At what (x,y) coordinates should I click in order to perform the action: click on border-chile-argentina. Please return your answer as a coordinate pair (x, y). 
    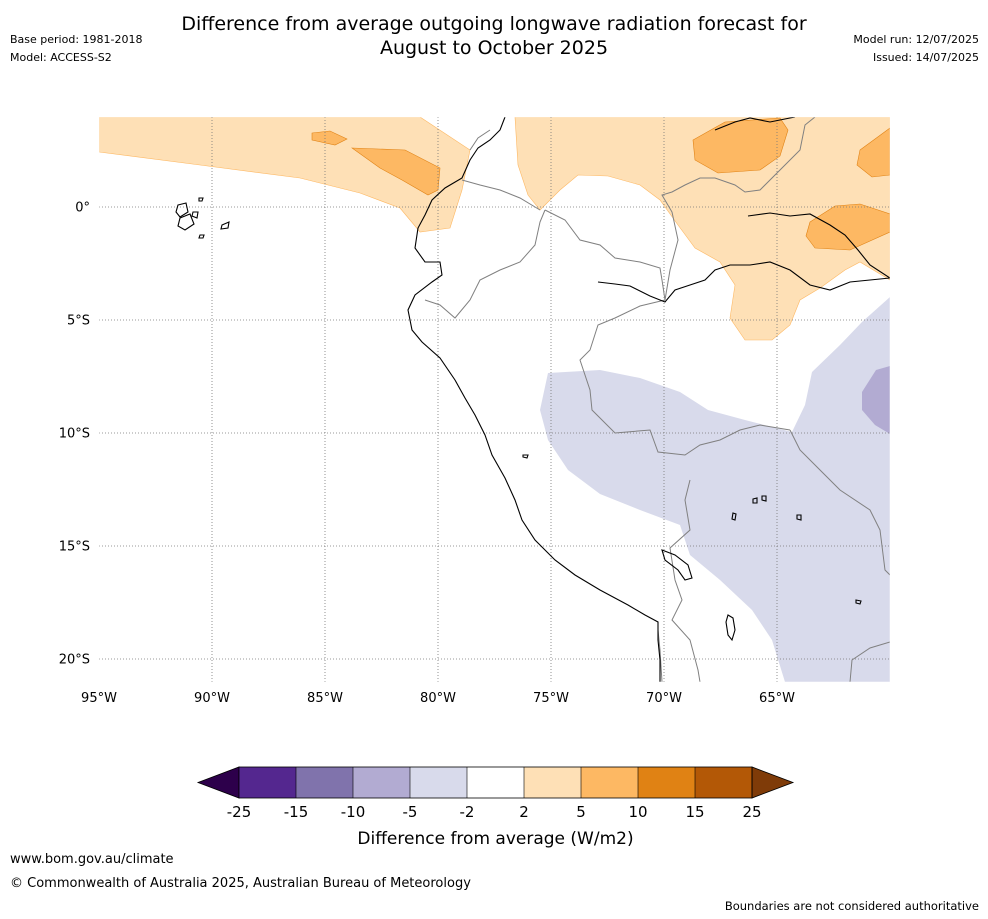
    Looking at the image, I should click on (660, 655).